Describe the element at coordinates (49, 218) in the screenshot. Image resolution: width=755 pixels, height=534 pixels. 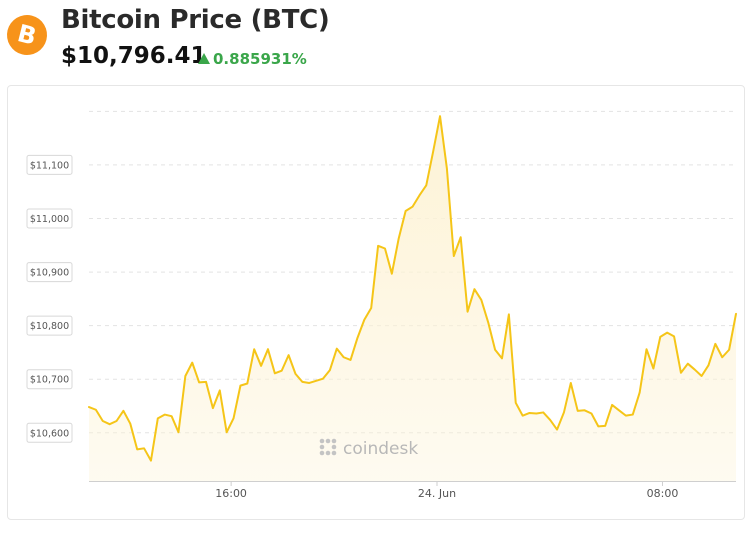
I see `y-tick: $11,000` at that location.